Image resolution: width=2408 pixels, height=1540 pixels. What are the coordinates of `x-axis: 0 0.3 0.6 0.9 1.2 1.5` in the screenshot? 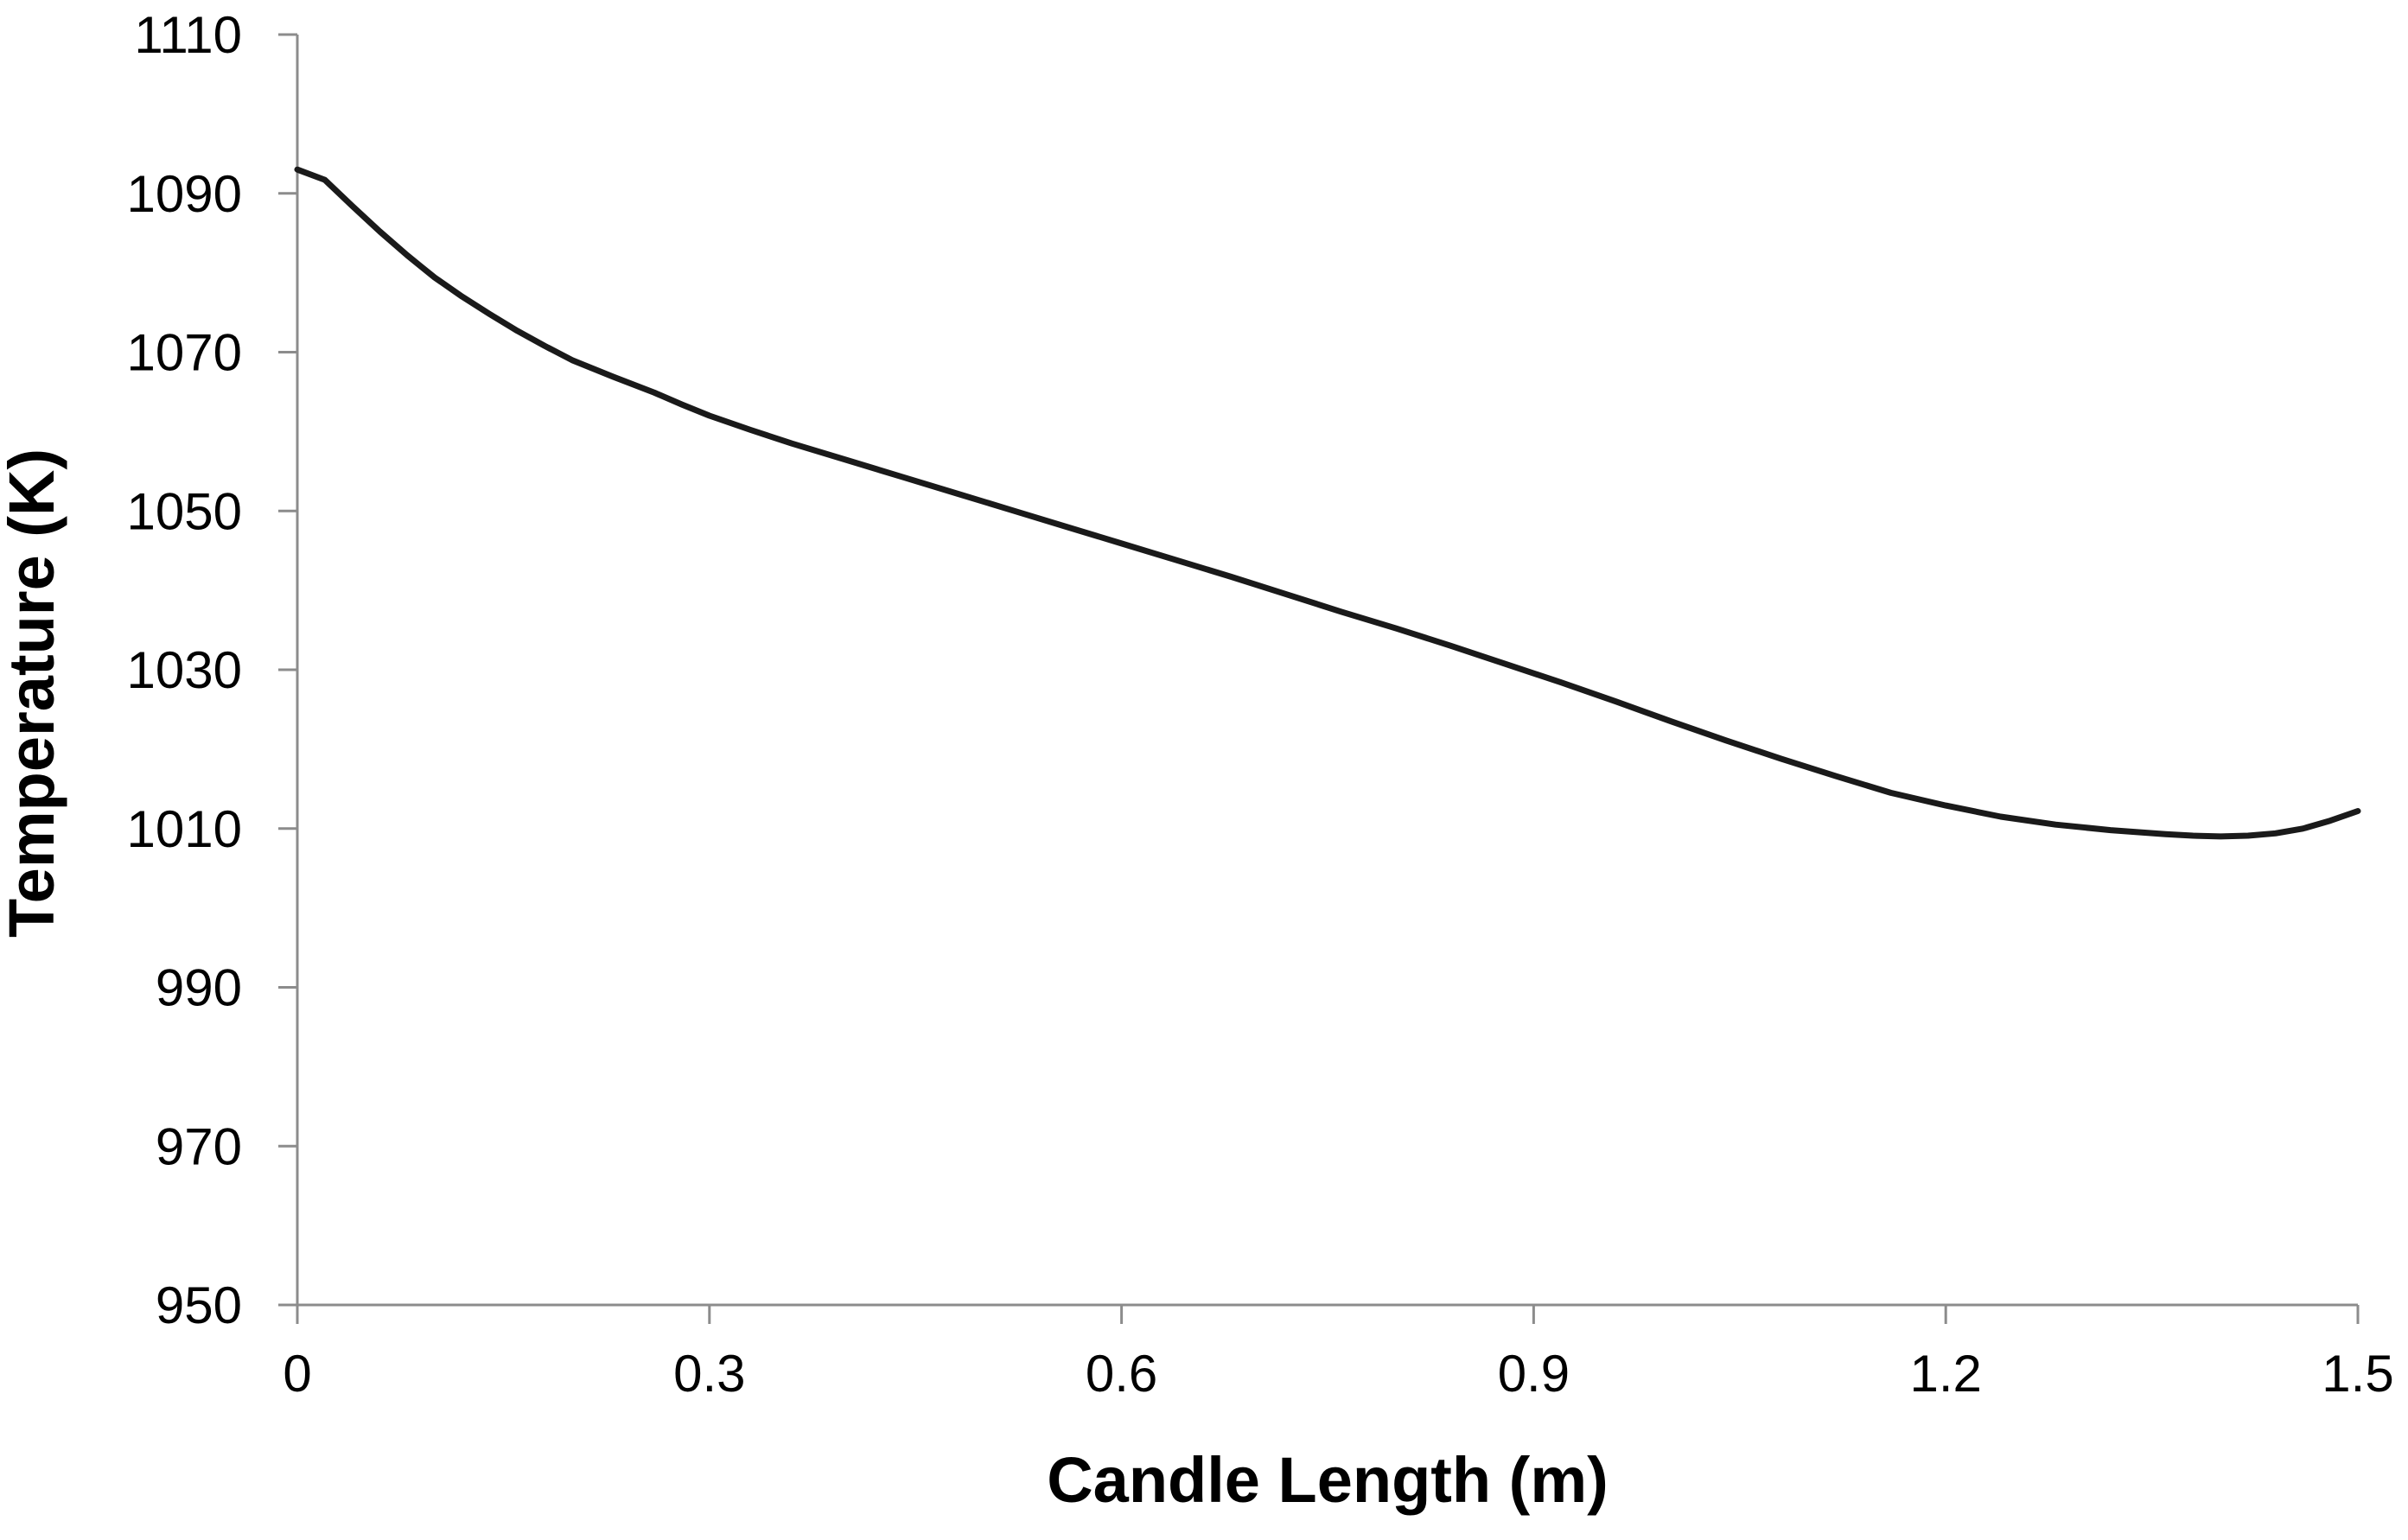 It's located at (1338, 1353).